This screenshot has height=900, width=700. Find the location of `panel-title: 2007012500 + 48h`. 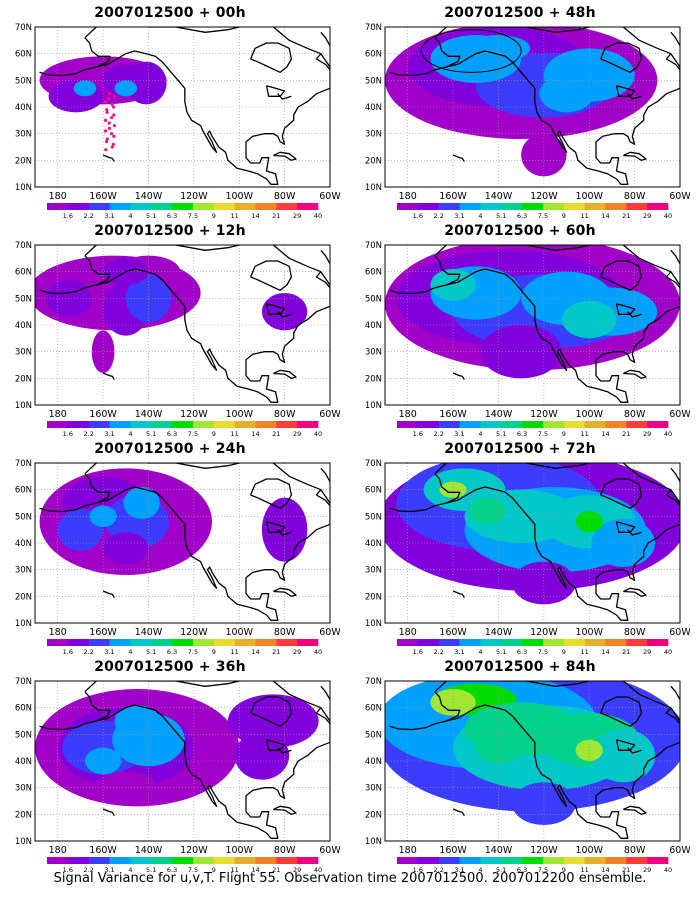

panel-title: 2007012500 + 48h is located at coordinates (520, 13).